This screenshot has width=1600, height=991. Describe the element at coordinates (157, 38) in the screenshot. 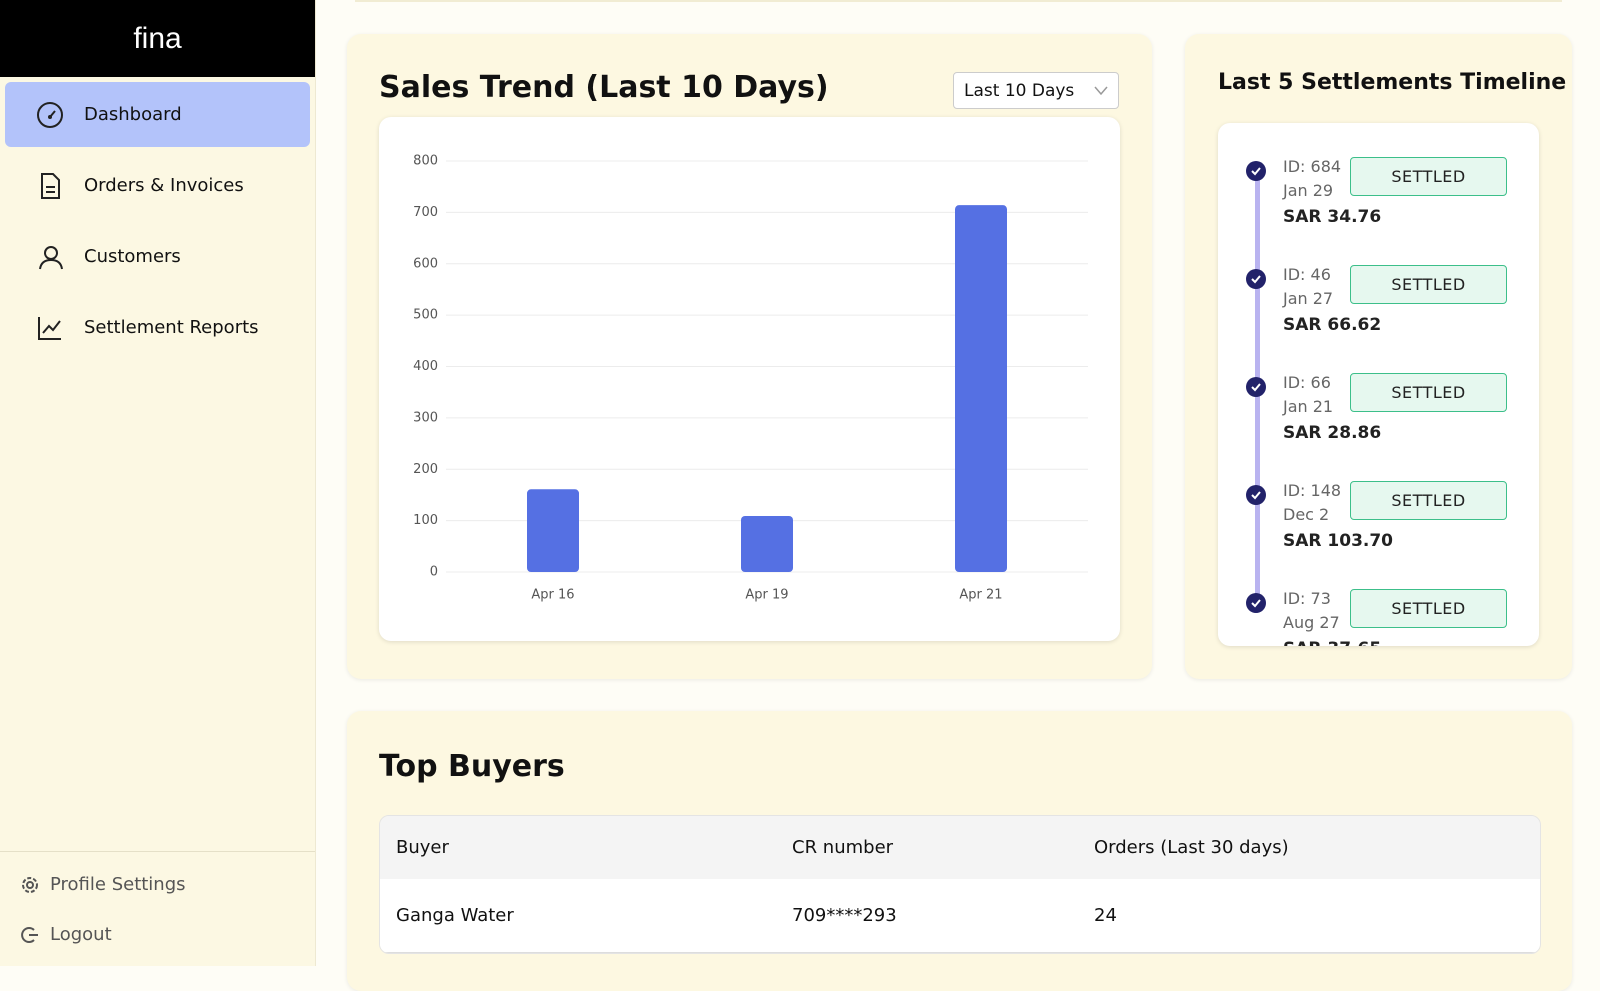

I see `logo: fina` at that location.